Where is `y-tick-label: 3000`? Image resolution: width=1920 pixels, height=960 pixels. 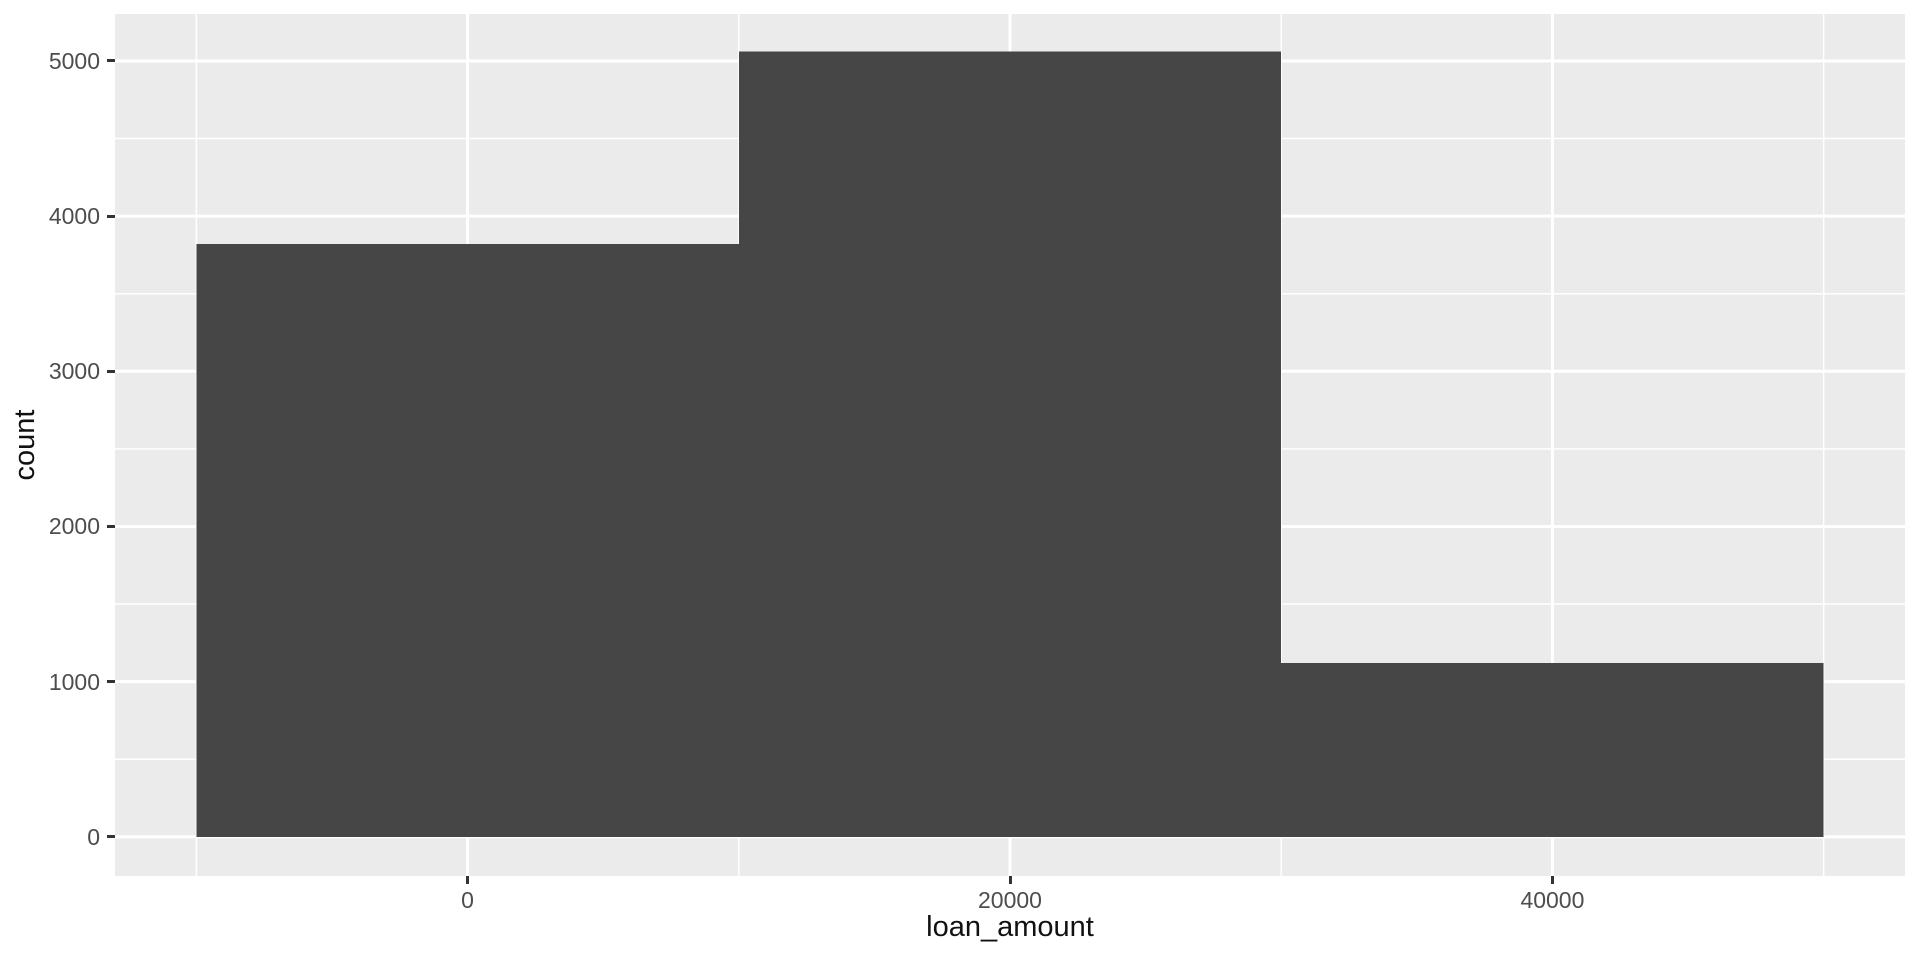 y-tick-label: 3000 is located at coordinates (74, 371).